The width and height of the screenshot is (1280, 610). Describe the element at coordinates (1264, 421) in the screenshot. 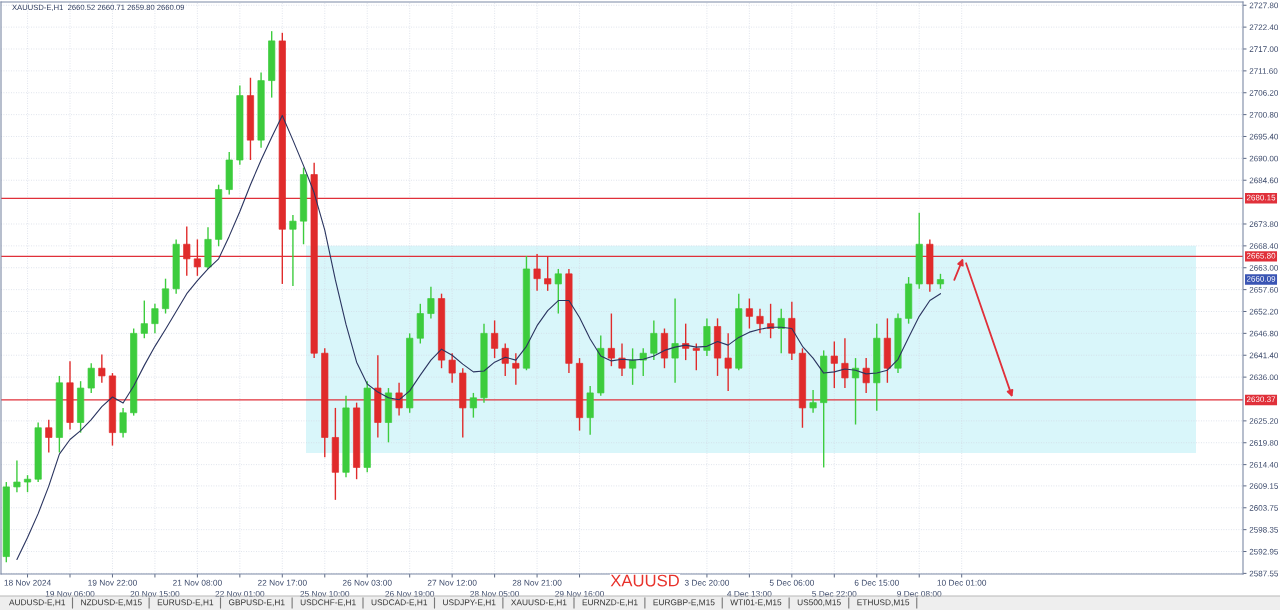

I see `y-tick-label: 2625.20` at that location.